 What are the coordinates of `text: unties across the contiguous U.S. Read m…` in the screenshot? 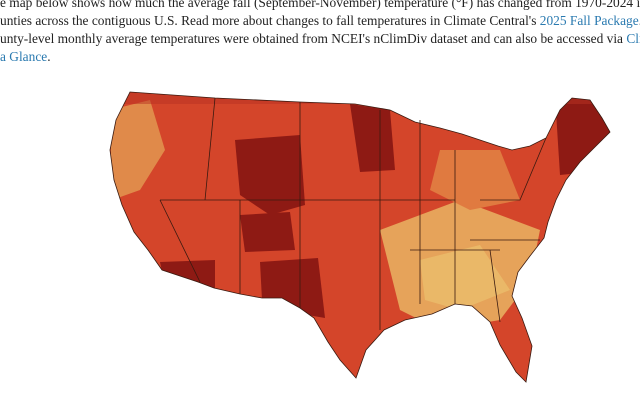 It's located at (268, 20).